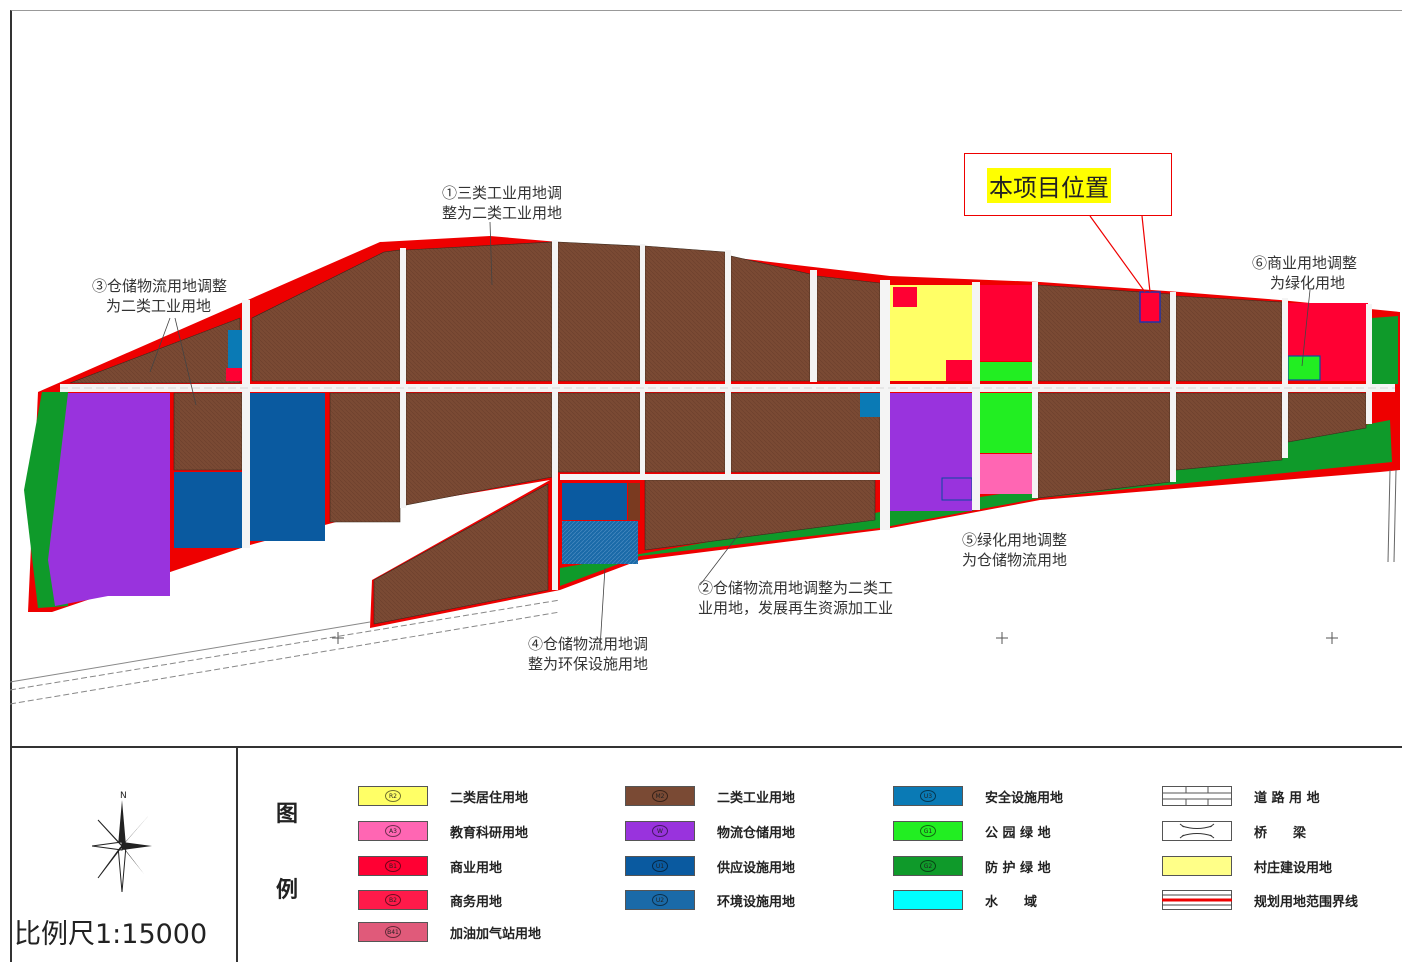  What do you see at coordinates (287, 890) in the screenshot?
I see `legend-title-bottom: 例` at bounding box center [287, 890].